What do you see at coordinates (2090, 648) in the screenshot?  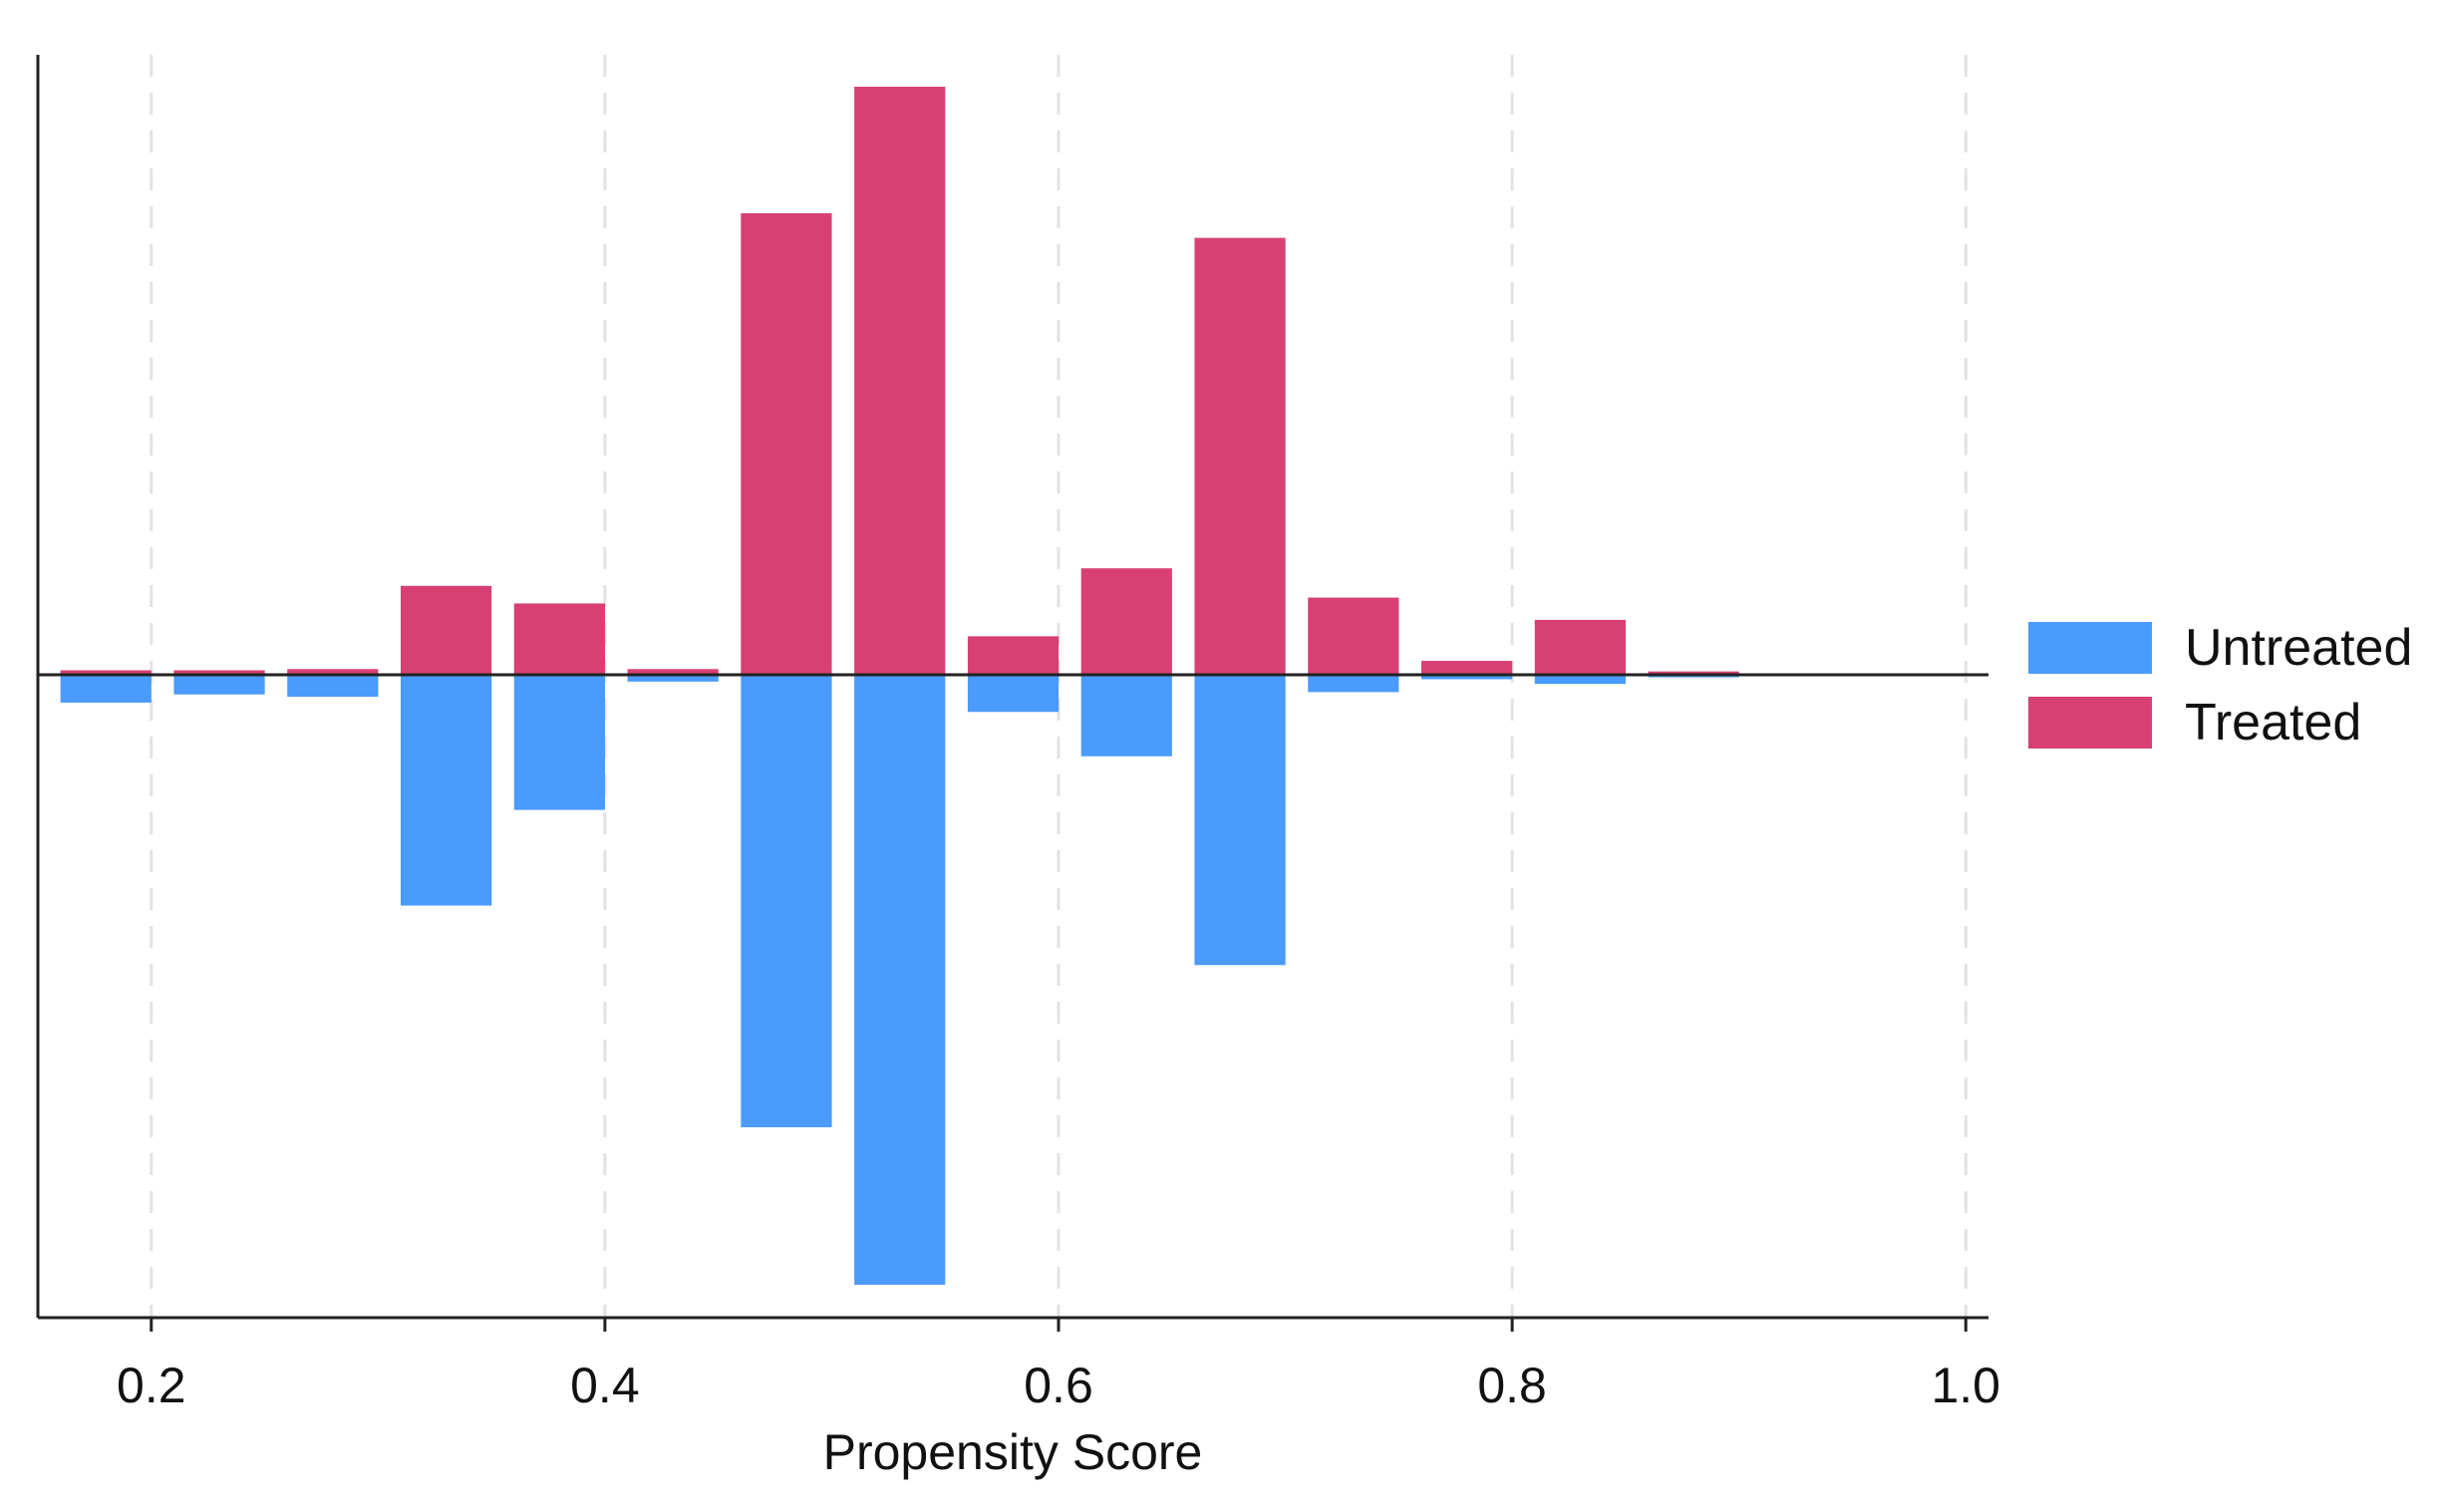 I see `legend-swatch-untreated` at bounding box center [2090, 648].